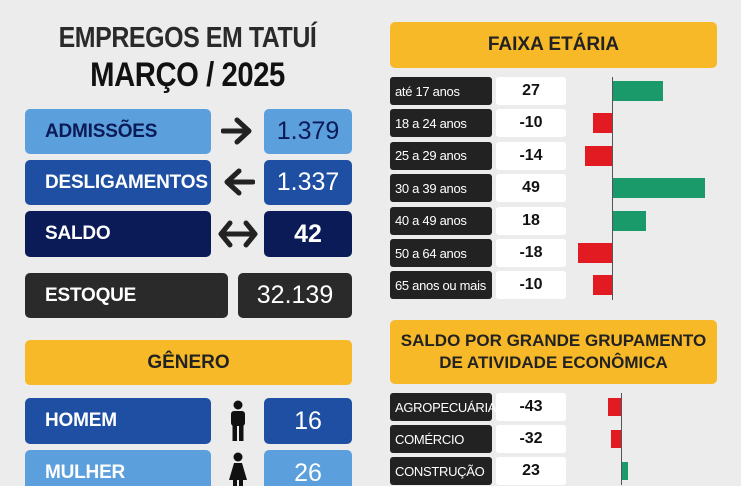 The height and width of the screenshot is (486, 741). What do you see at coordinates (531, 91) in the screenshot?
I see `data-label: 27` at bounding box center [531, 91].